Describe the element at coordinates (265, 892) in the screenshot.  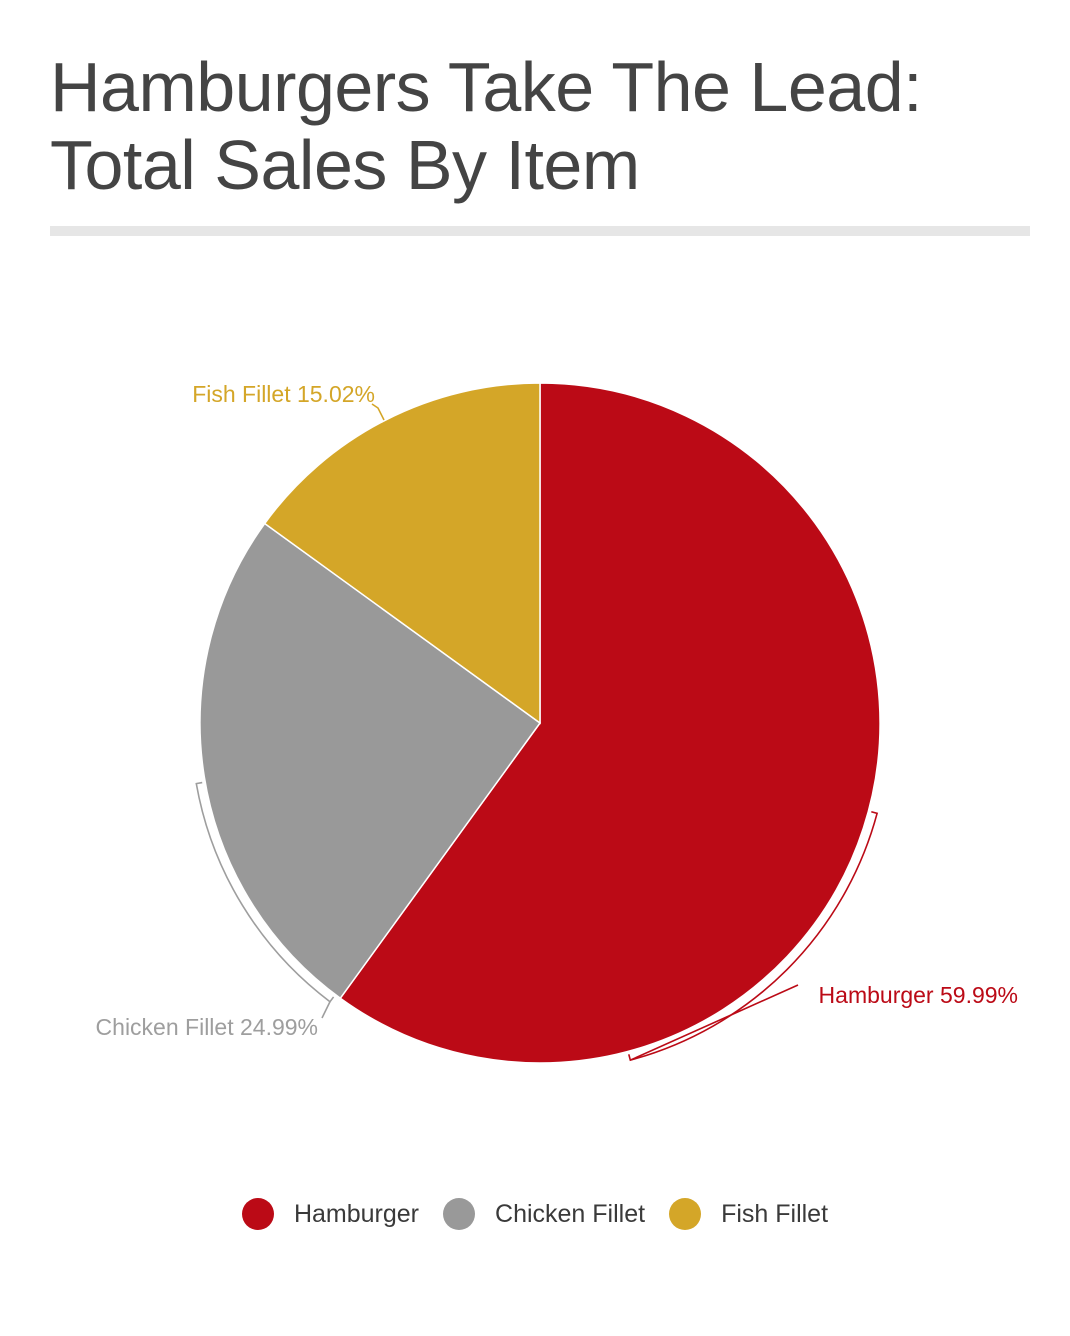
I see `callout-bracket-chicken-fillet` at that location.